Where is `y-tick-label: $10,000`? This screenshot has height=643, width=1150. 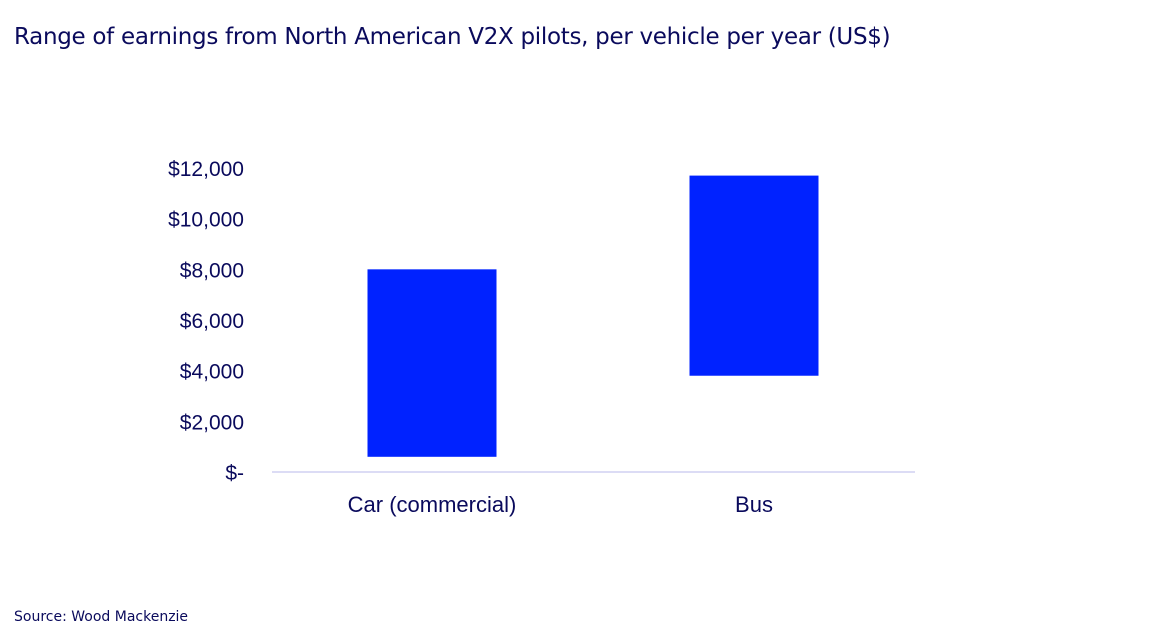 y-tick-label: $10,000 is located at coordinates (206, 220).